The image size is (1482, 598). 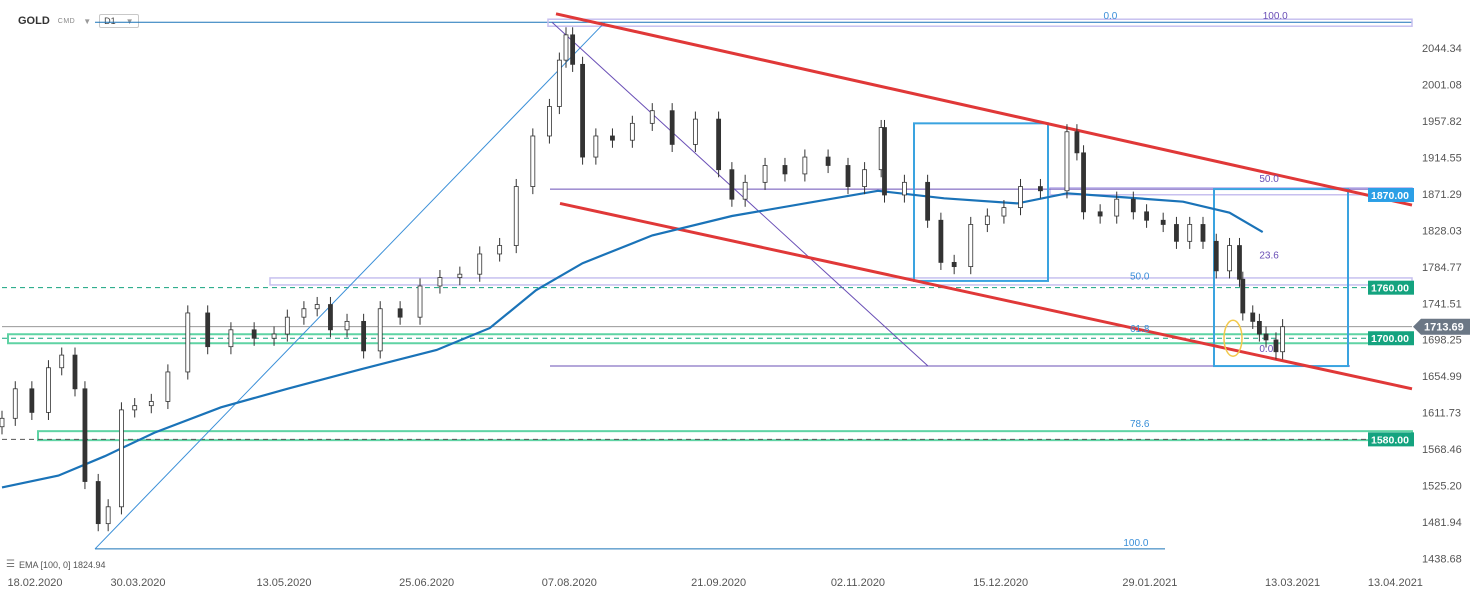 What do you see at coordinates (1233, 338) in the screenshot?
I see `highlight-ellipse` at bounding box center [1233, 338].